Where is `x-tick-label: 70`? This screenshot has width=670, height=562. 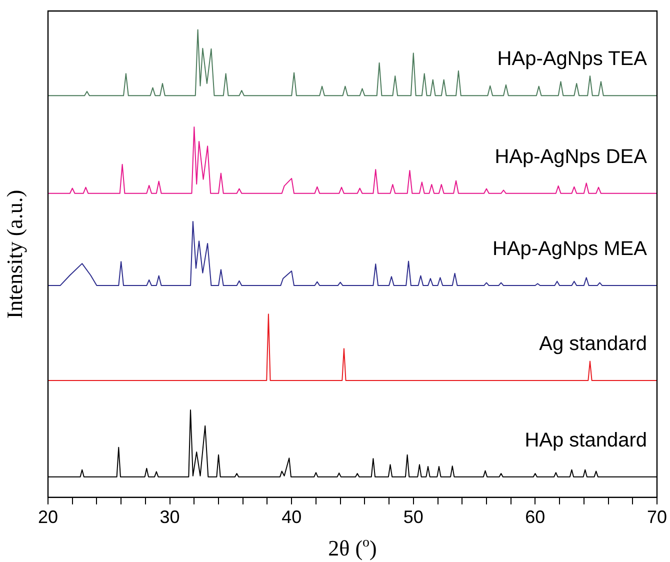
x-tick-label: 70 is located at coordinates (657, 517).